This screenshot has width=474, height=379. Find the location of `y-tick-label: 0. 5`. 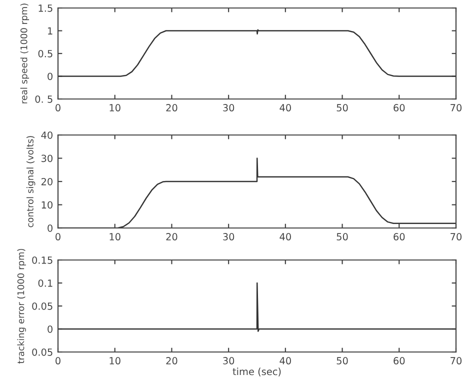

y-tick-label: 0. 5 is located at coordinates (43, 99).